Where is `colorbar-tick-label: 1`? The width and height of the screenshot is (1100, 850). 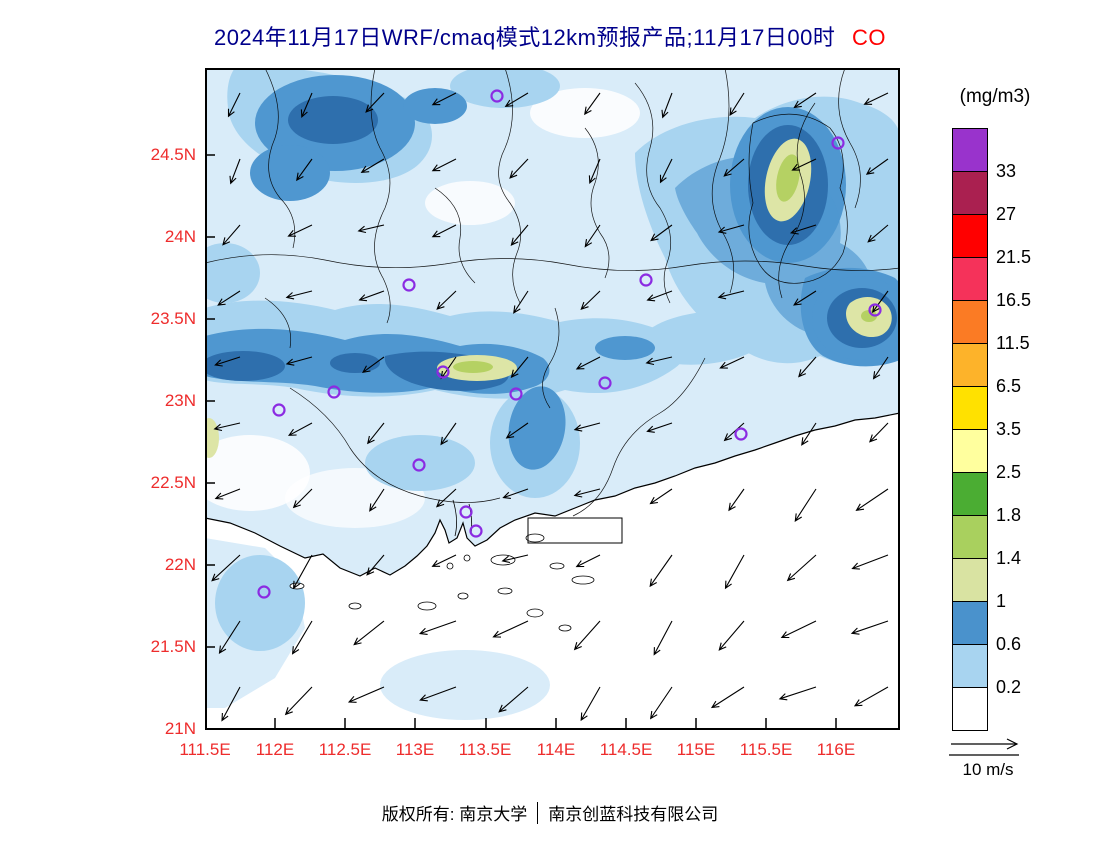 colorbar-tick-label: 1 is located at coordinates (1001, 601).